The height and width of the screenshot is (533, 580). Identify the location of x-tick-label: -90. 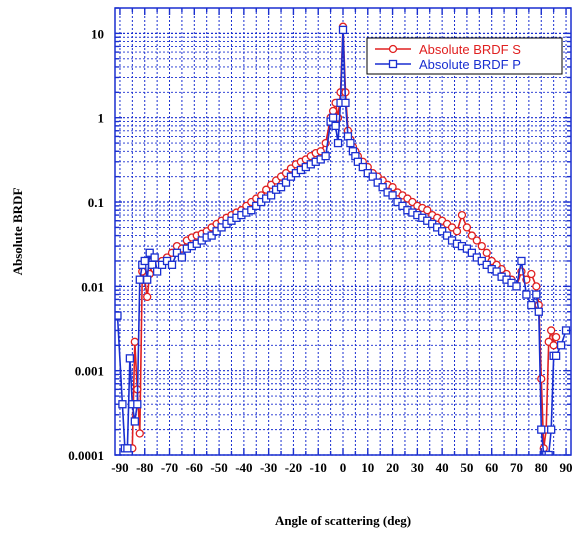
(119, 467).